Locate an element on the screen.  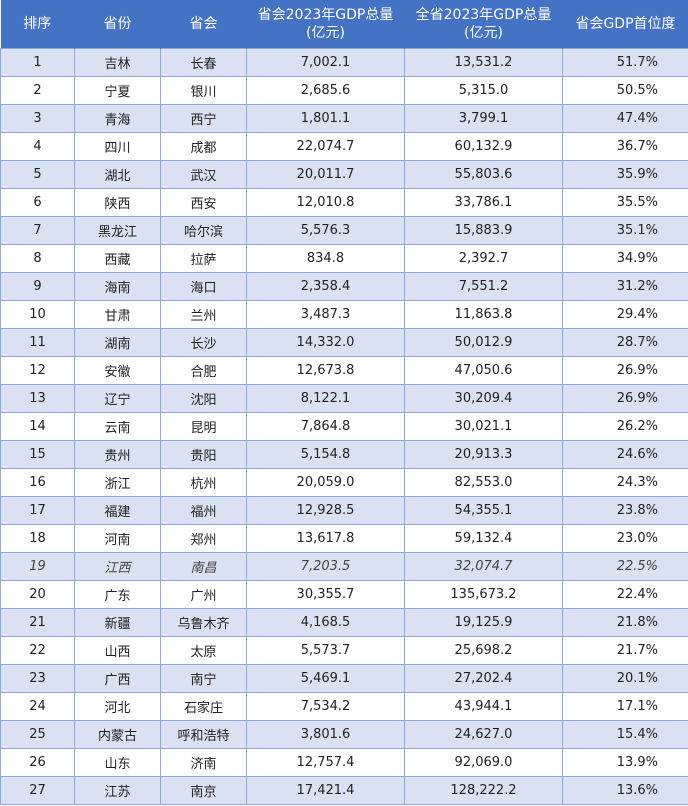
cell-primacy: 34.9% is located at coordinates (625, 258).